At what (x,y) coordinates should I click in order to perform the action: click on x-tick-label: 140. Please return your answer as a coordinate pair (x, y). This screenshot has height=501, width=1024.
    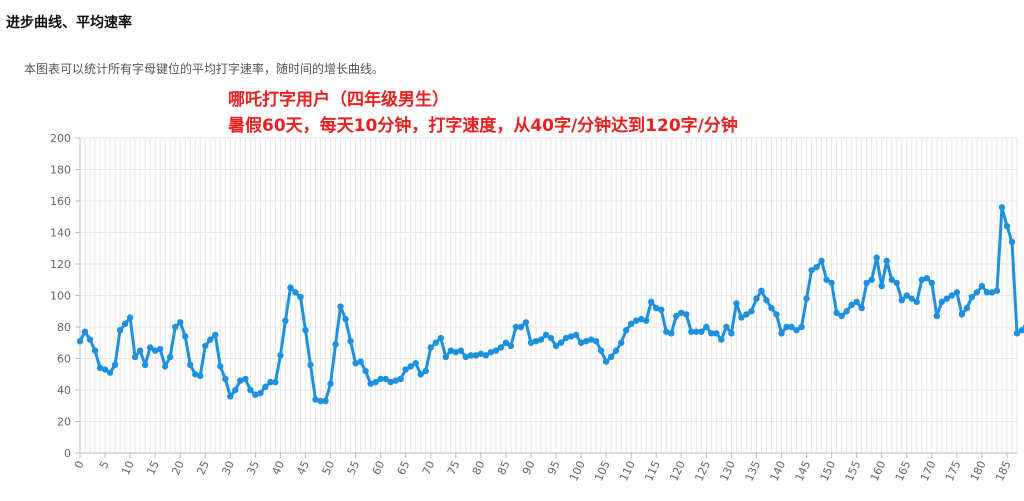
    Looking at the image, I should click on (778, 471).